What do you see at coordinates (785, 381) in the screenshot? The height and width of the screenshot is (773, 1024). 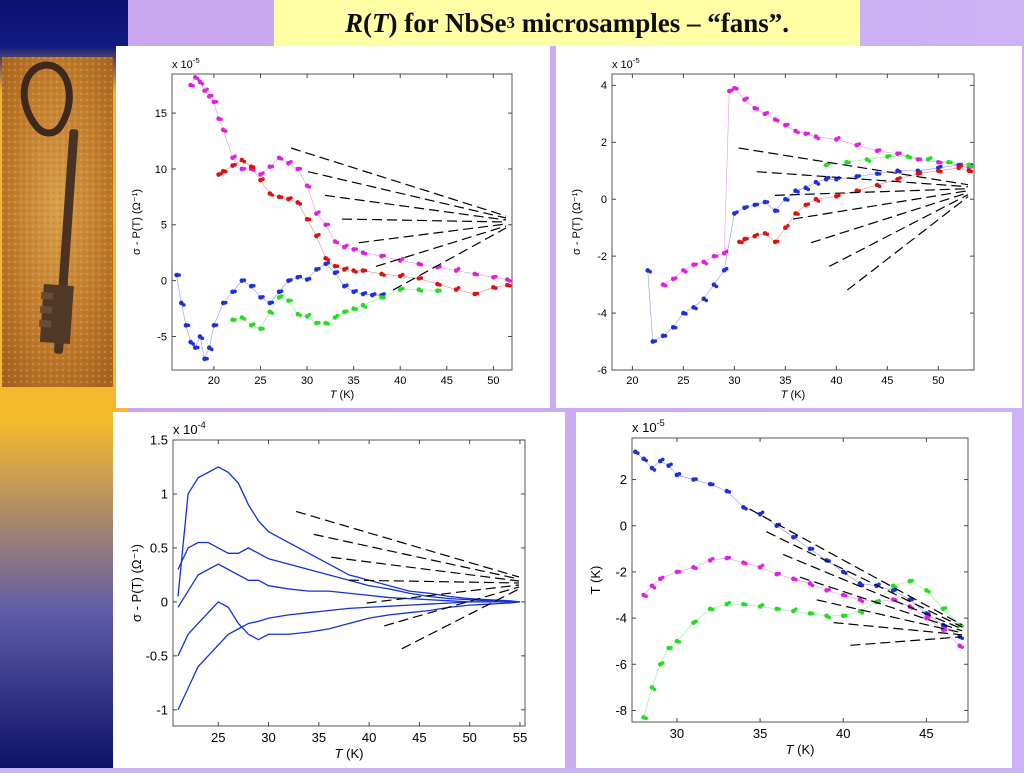 I see `x-tick-label: 35` at bounding box center [785, 381].